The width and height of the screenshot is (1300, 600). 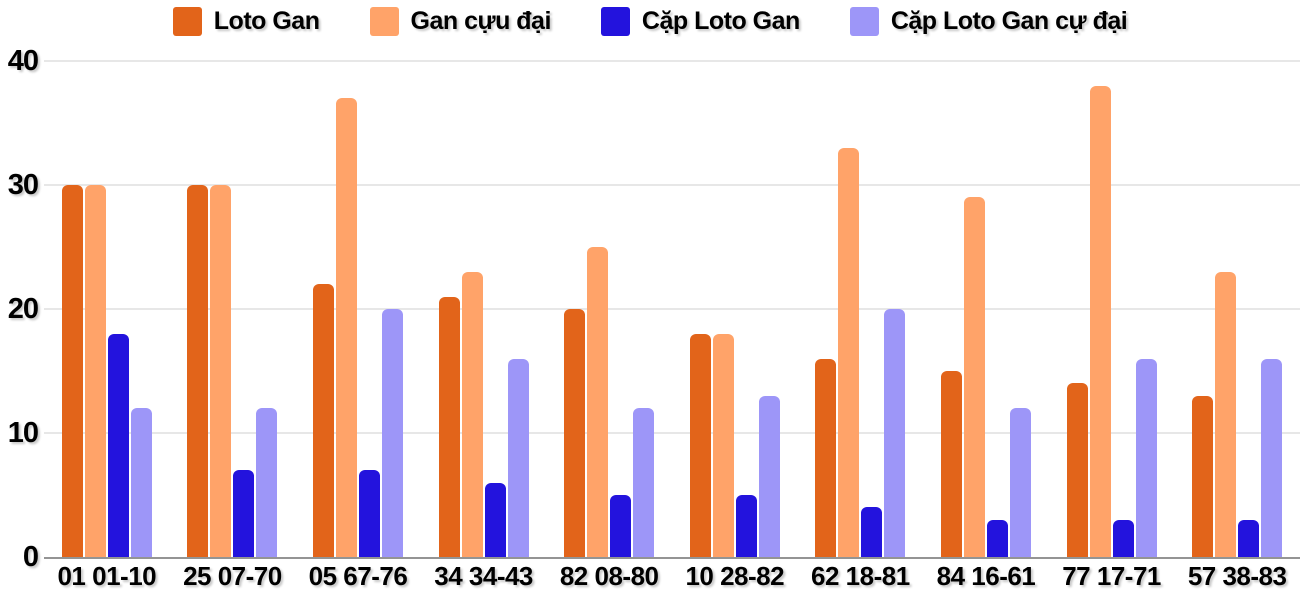 I want to click on legend-item: Cặp Loto Gan, so click(x=700, y=21).